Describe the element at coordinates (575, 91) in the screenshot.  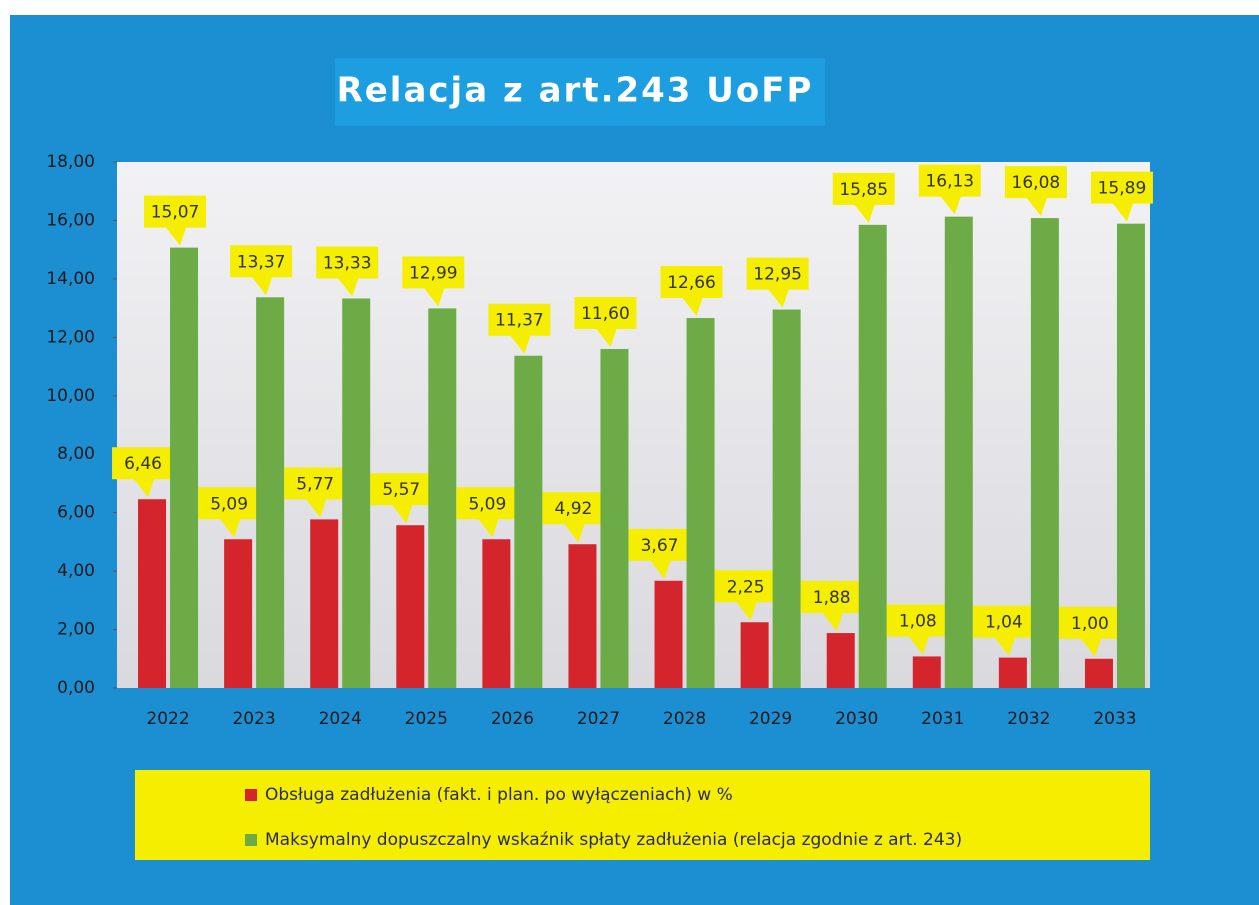
I see `chart-title: Relacja z art.243 UoFP` at that location.